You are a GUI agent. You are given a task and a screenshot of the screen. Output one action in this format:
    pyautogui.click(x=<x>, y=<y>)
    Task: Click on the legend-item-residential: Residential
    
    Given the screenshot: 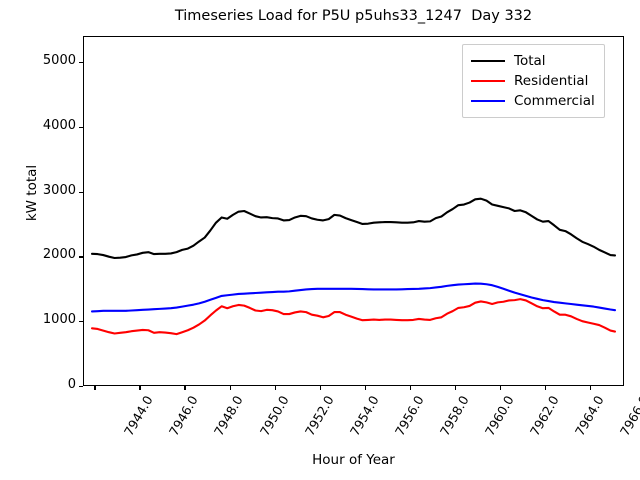 What is the action you would take?
    pyautogui.click(x=533, y=81)
    